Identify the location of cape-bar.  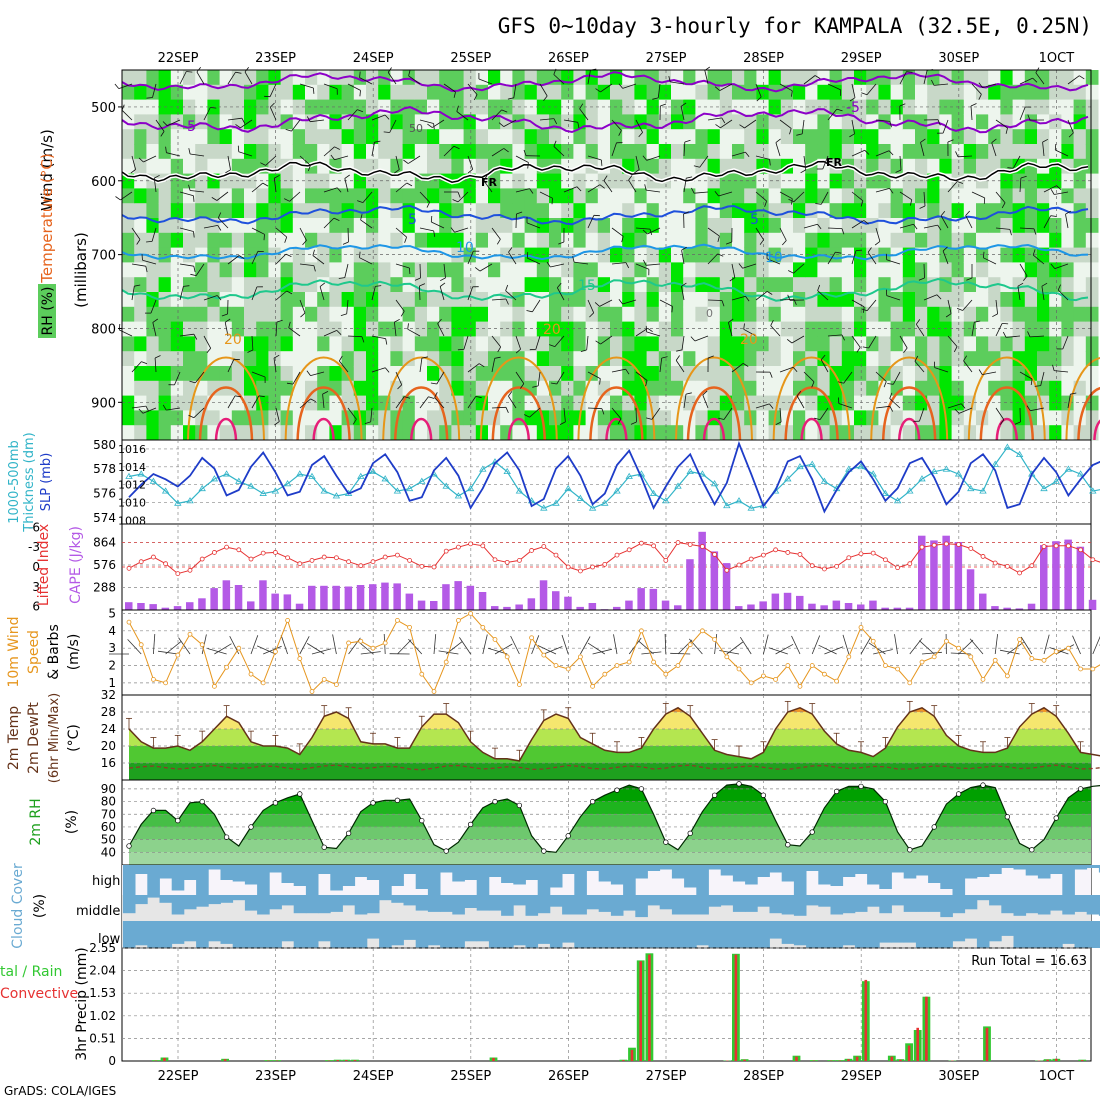
(751, 607).